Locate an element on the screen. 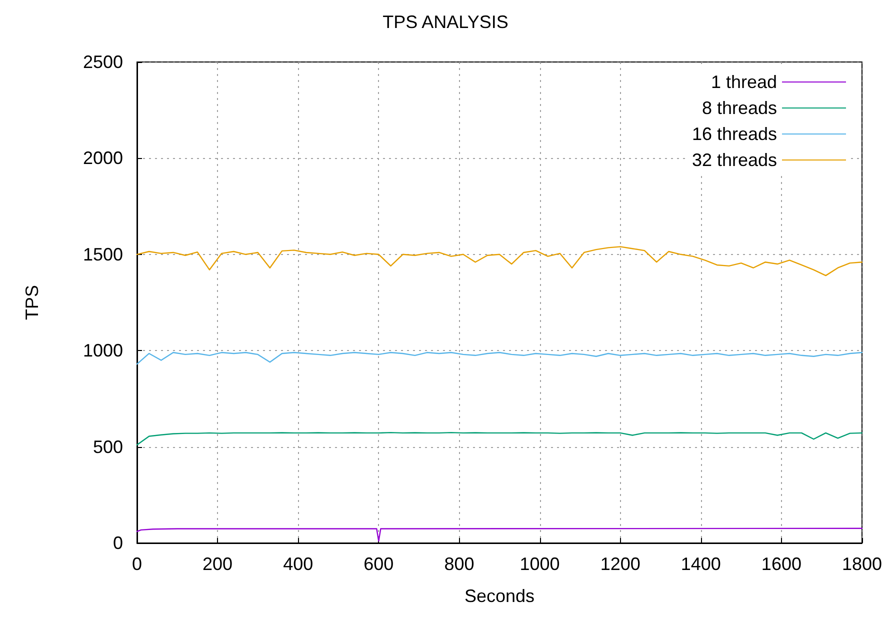 The width and height of the screenshot is (891, 622). legend-label: 32 threads is located at coordinates (734, 160).